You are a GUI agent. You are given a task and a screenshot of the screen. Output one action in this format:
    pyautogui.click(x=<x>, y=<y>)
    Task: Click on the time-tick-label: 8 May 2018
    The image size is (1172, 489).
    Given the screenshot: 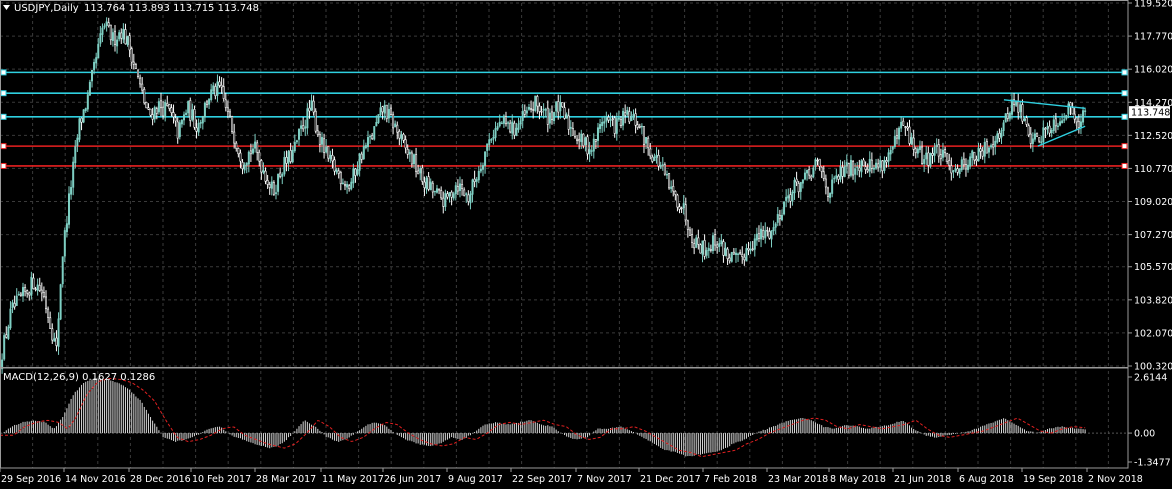 What is the action you would take?
    pyautogui.click(x=858, y=479)
    